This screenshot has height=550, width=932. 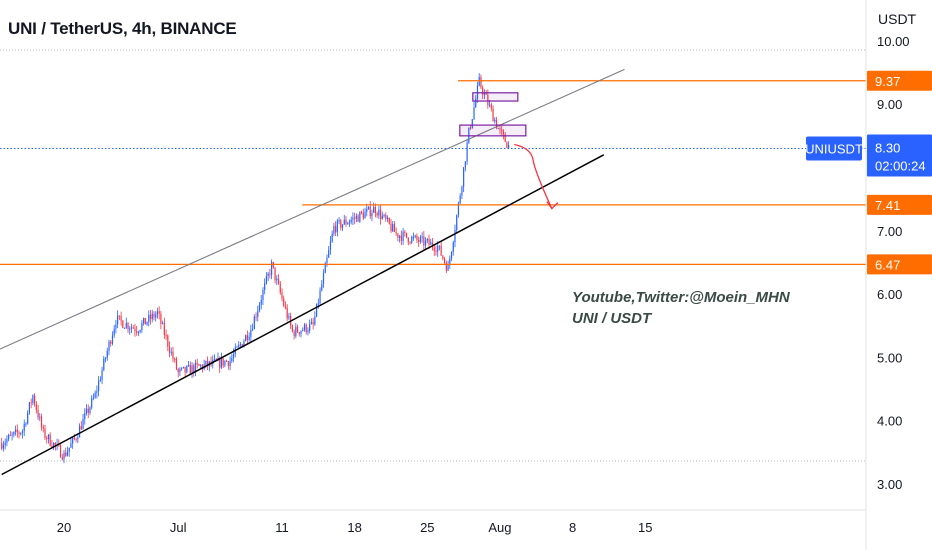 What do you see at coordinates (887, 264) in the screenshot?
I see `level-price-value: 6.47` at bounding box center [887, 264].